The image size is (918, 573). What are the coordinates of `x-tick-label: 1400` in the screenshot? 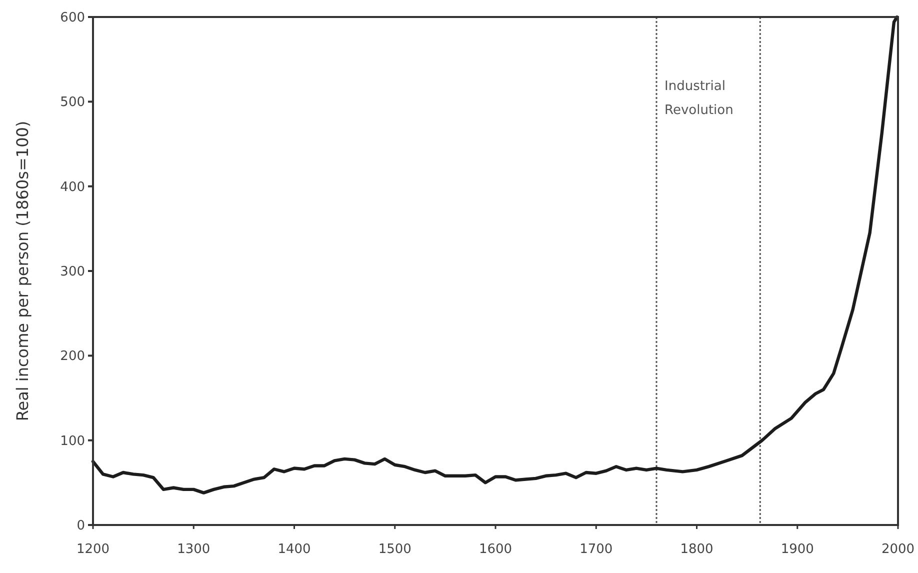 It's located at (294, 549).